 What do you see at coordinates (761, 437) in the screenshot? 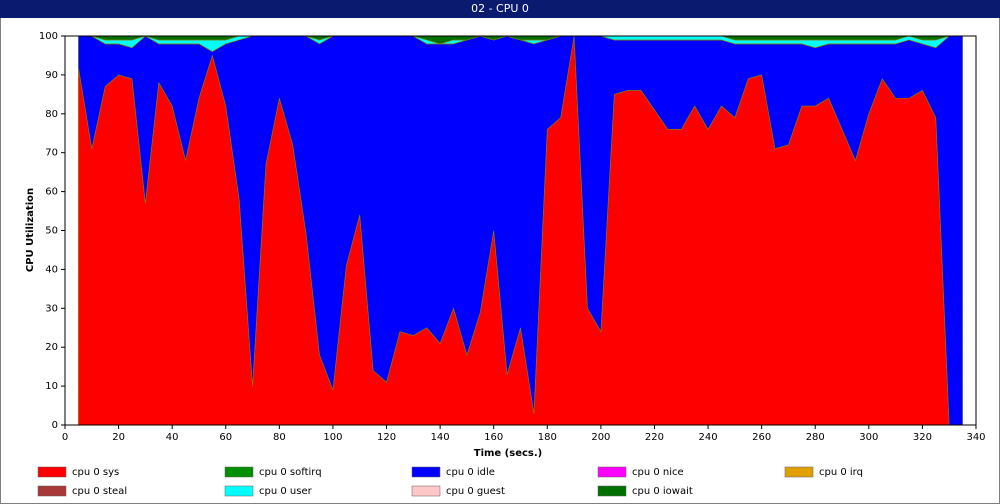
I see `x-tick-label: 260` at bounding box center [761, 437].